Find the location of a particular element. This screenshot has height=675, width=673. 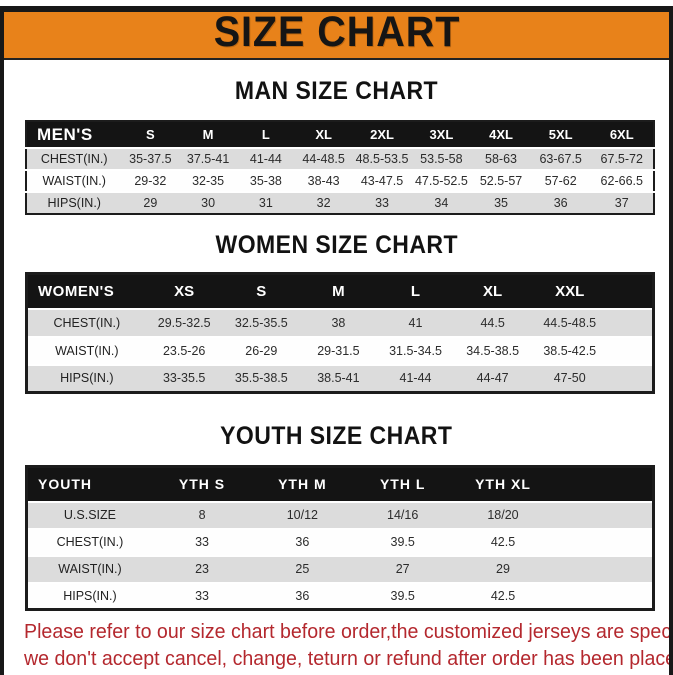

women-section-heading: WOMEN SIZE CHART is located at coordinates (336, 245).